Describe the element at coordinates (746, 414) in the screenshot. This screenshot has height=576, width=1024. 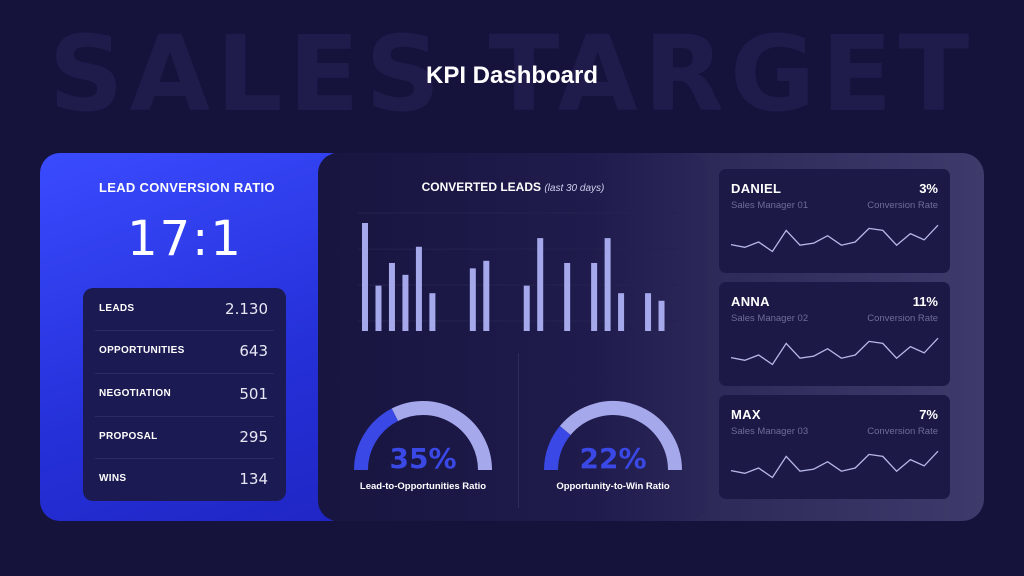
I see `rep-name: MAX` at that location.